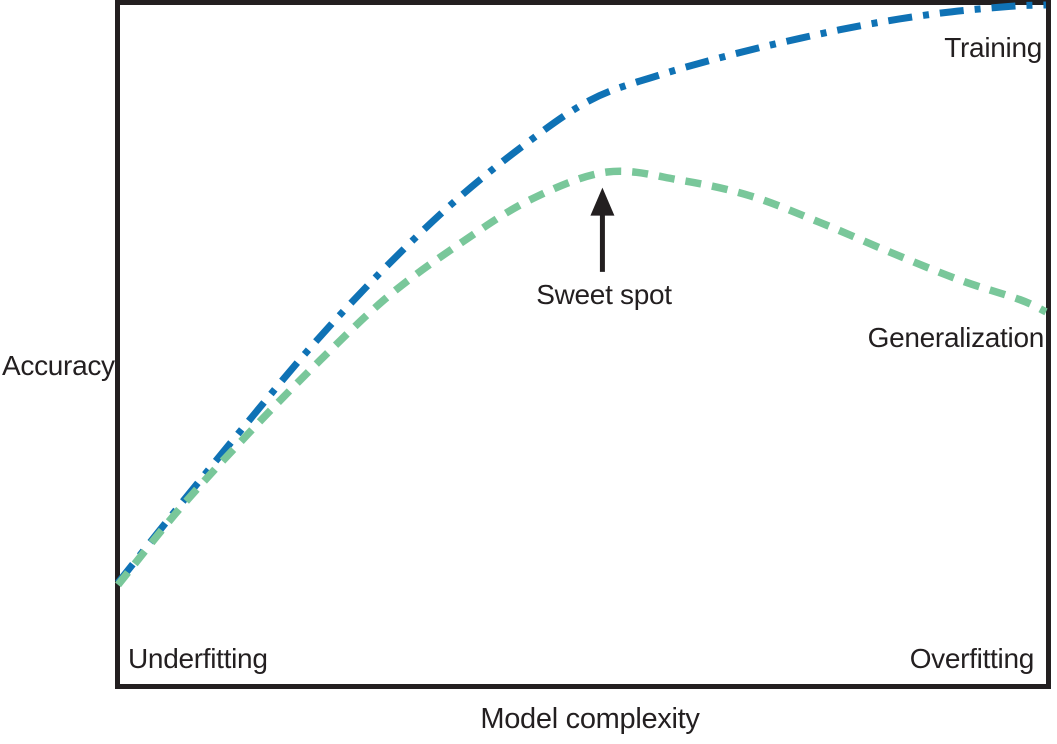 This screenshot has width=1057, height=744. What do you see at coordinates (604, 294) in the screenshot?
I see `sweet-spot-label: Sweet spot` at bounding box center [604, 294].